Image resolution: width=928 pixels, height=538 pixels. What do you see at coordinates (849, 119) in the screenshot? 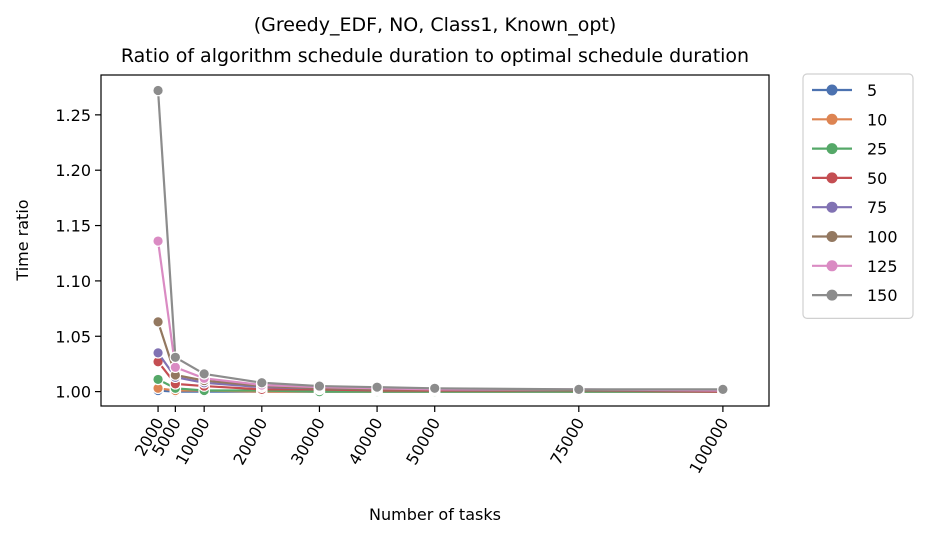
I see `legend-item-10: 10` at bounding box center [849, 119].